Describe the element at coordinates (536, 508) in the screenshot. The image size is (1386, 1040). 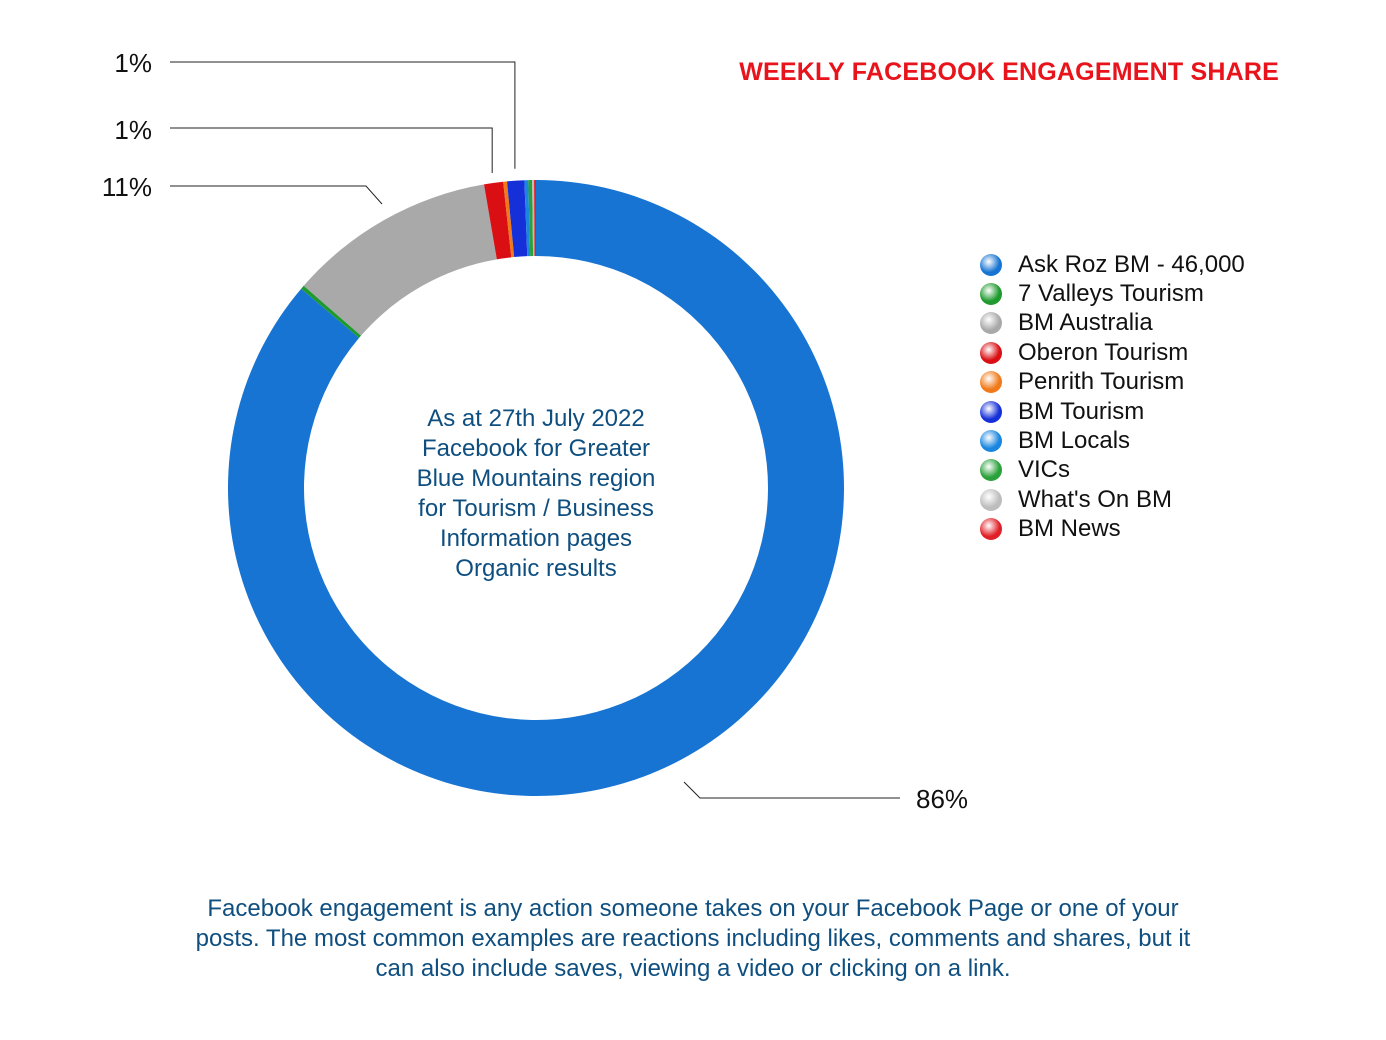
I see `center-text-line: for Tourism / Business` at that location.